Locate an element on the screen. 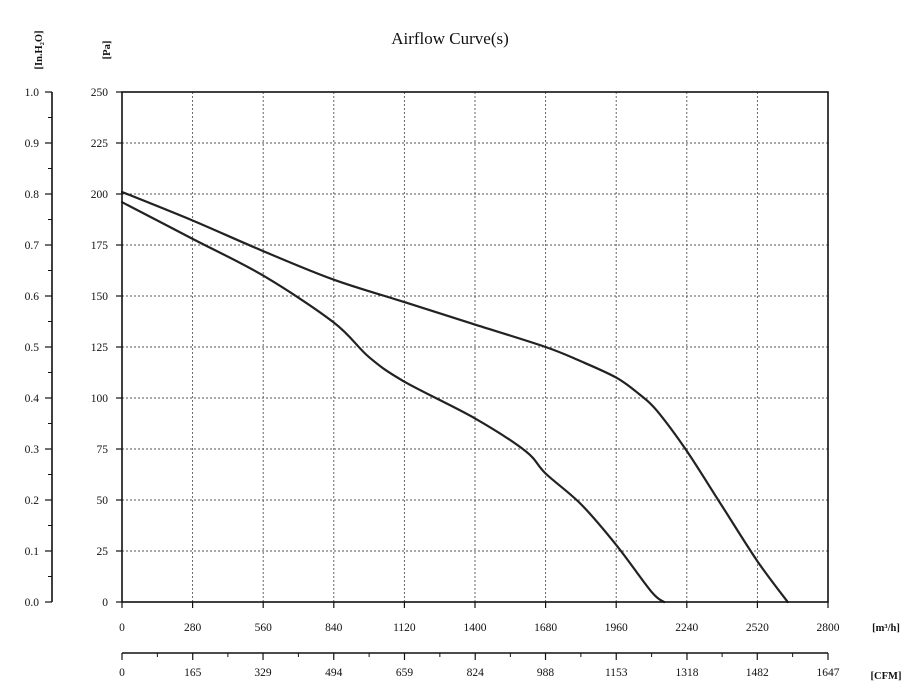 Image resolution: width=906 pixels, height=689 pixels. x-tick-label: 1960 is located at coordinates (616, 628).